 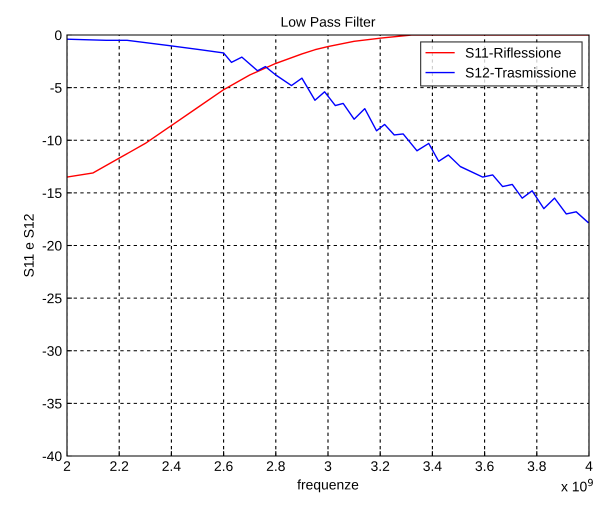 I want to click on text: x 10$^{9}$, so click(x=577, y=485).